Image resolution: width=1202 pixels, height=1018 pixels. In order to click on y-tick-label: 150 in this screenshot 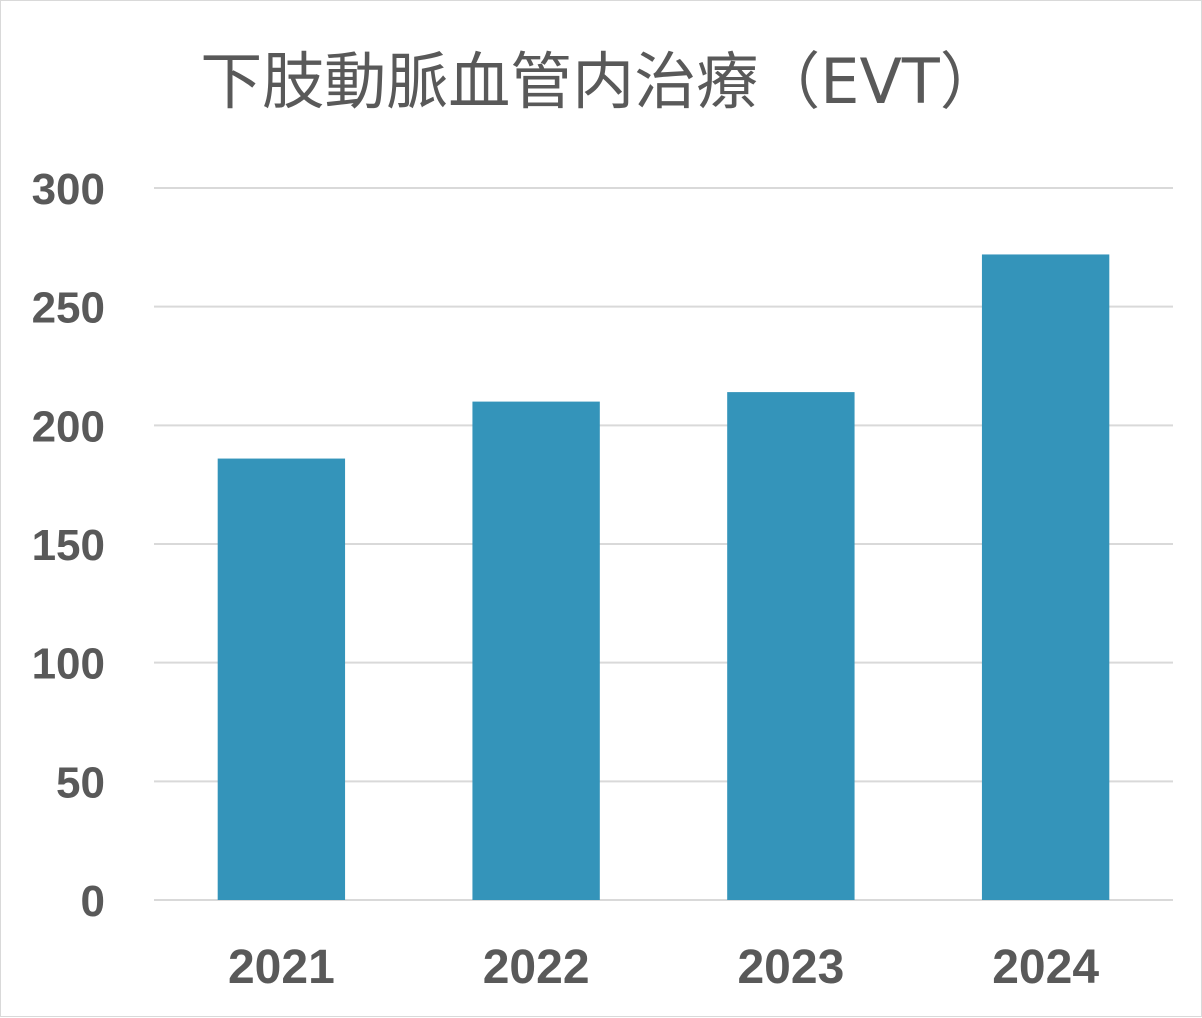, I will do `click(68, 545)`.